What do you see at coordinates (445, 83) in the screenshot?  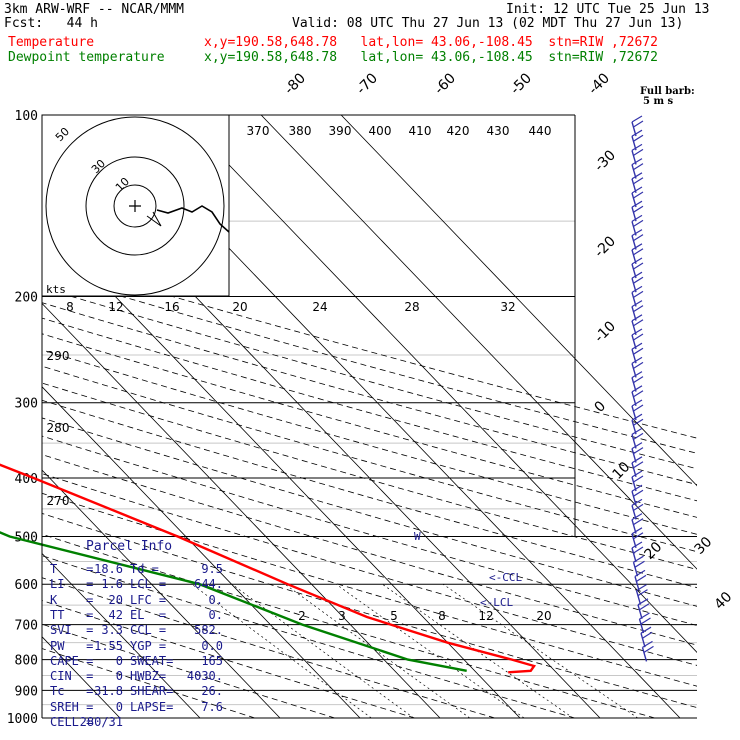 I see `isotherm-tick-label: -60` at bounding box center [445, 83].